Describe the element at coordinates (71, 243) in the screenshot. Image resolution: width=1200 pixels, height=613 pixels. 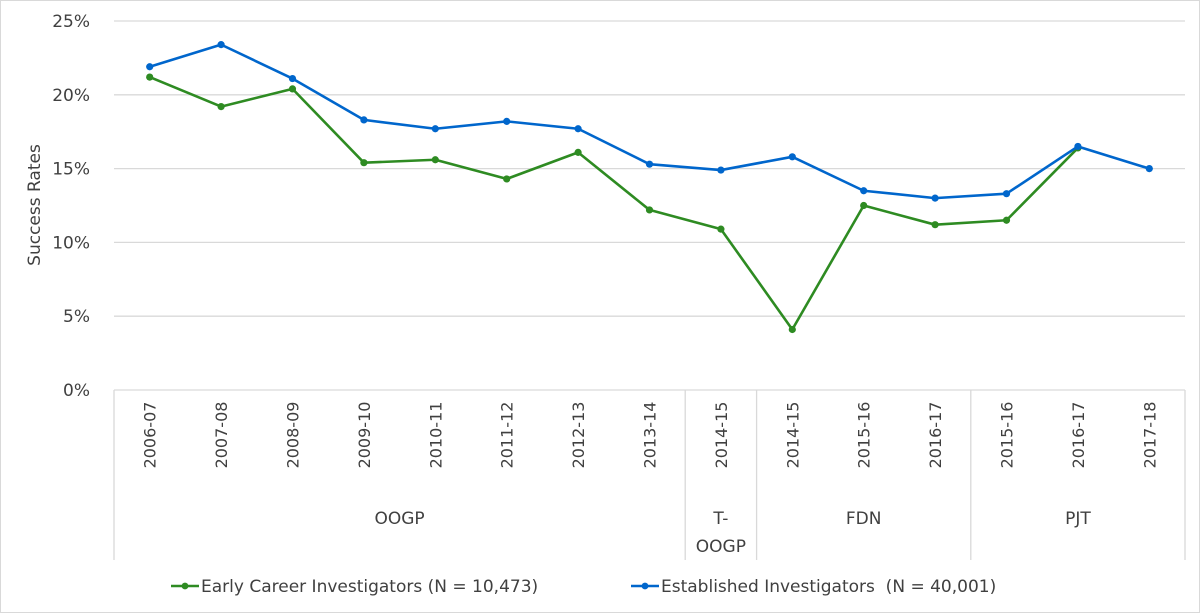
I see `y-tick-label: 10%` at that location.